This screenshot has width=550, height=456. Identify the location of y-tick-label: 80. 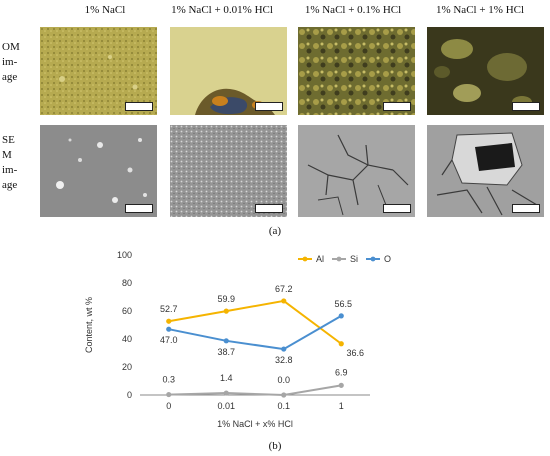
(127, 283).